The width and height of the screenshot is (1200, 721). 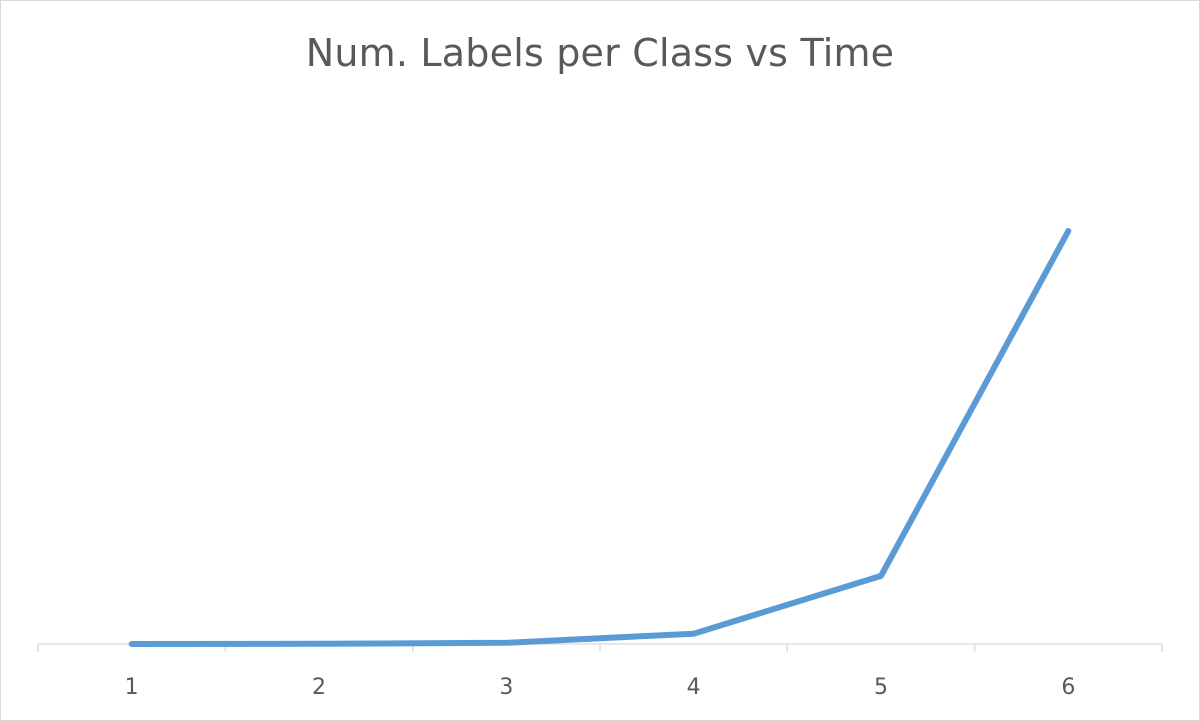 What do you see at coordinates (881, 687) in the screenshot?
I see `x-tick-label: 5` at bounding box center [881, 687].